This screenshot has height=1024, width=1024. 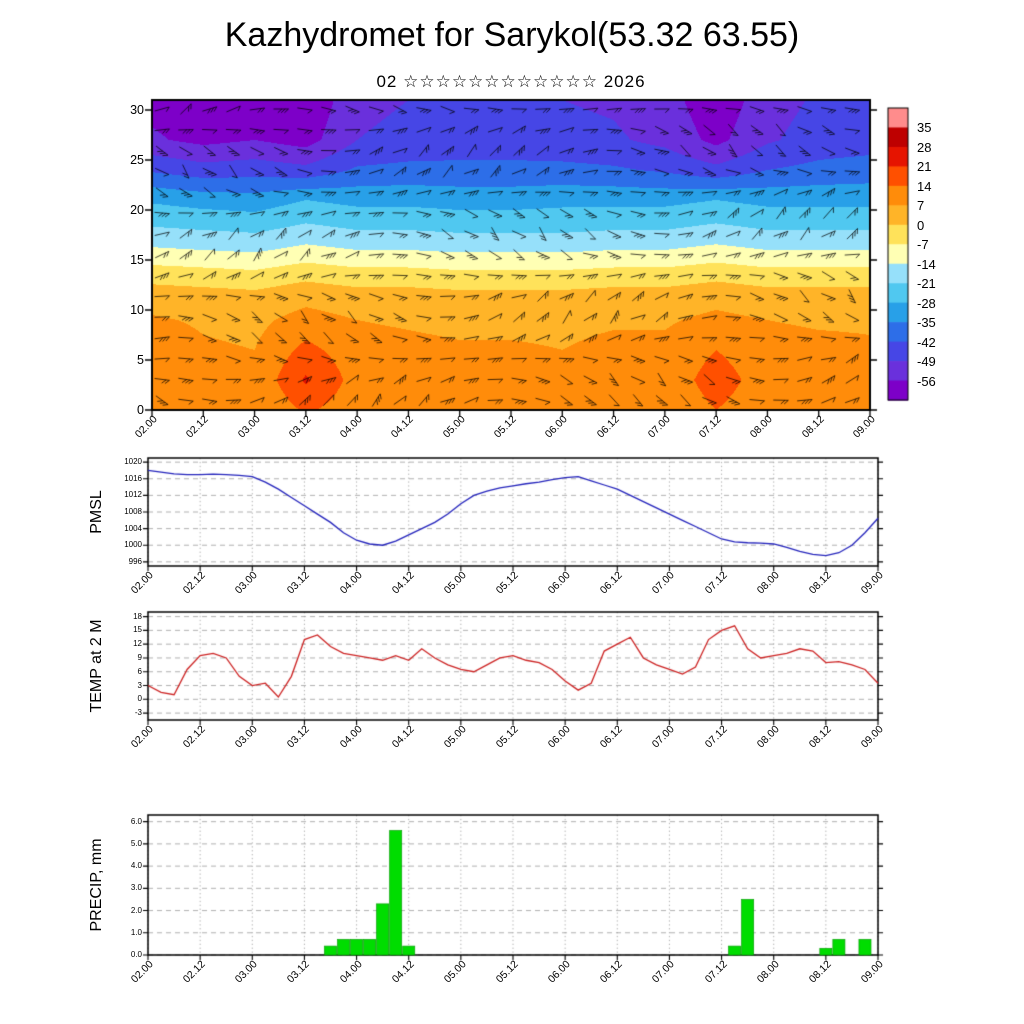 What do you see at coordinates (139, 685) in the screenshot?
I see `temp-y-tick-label: 3` at bounding box center [139, 685].